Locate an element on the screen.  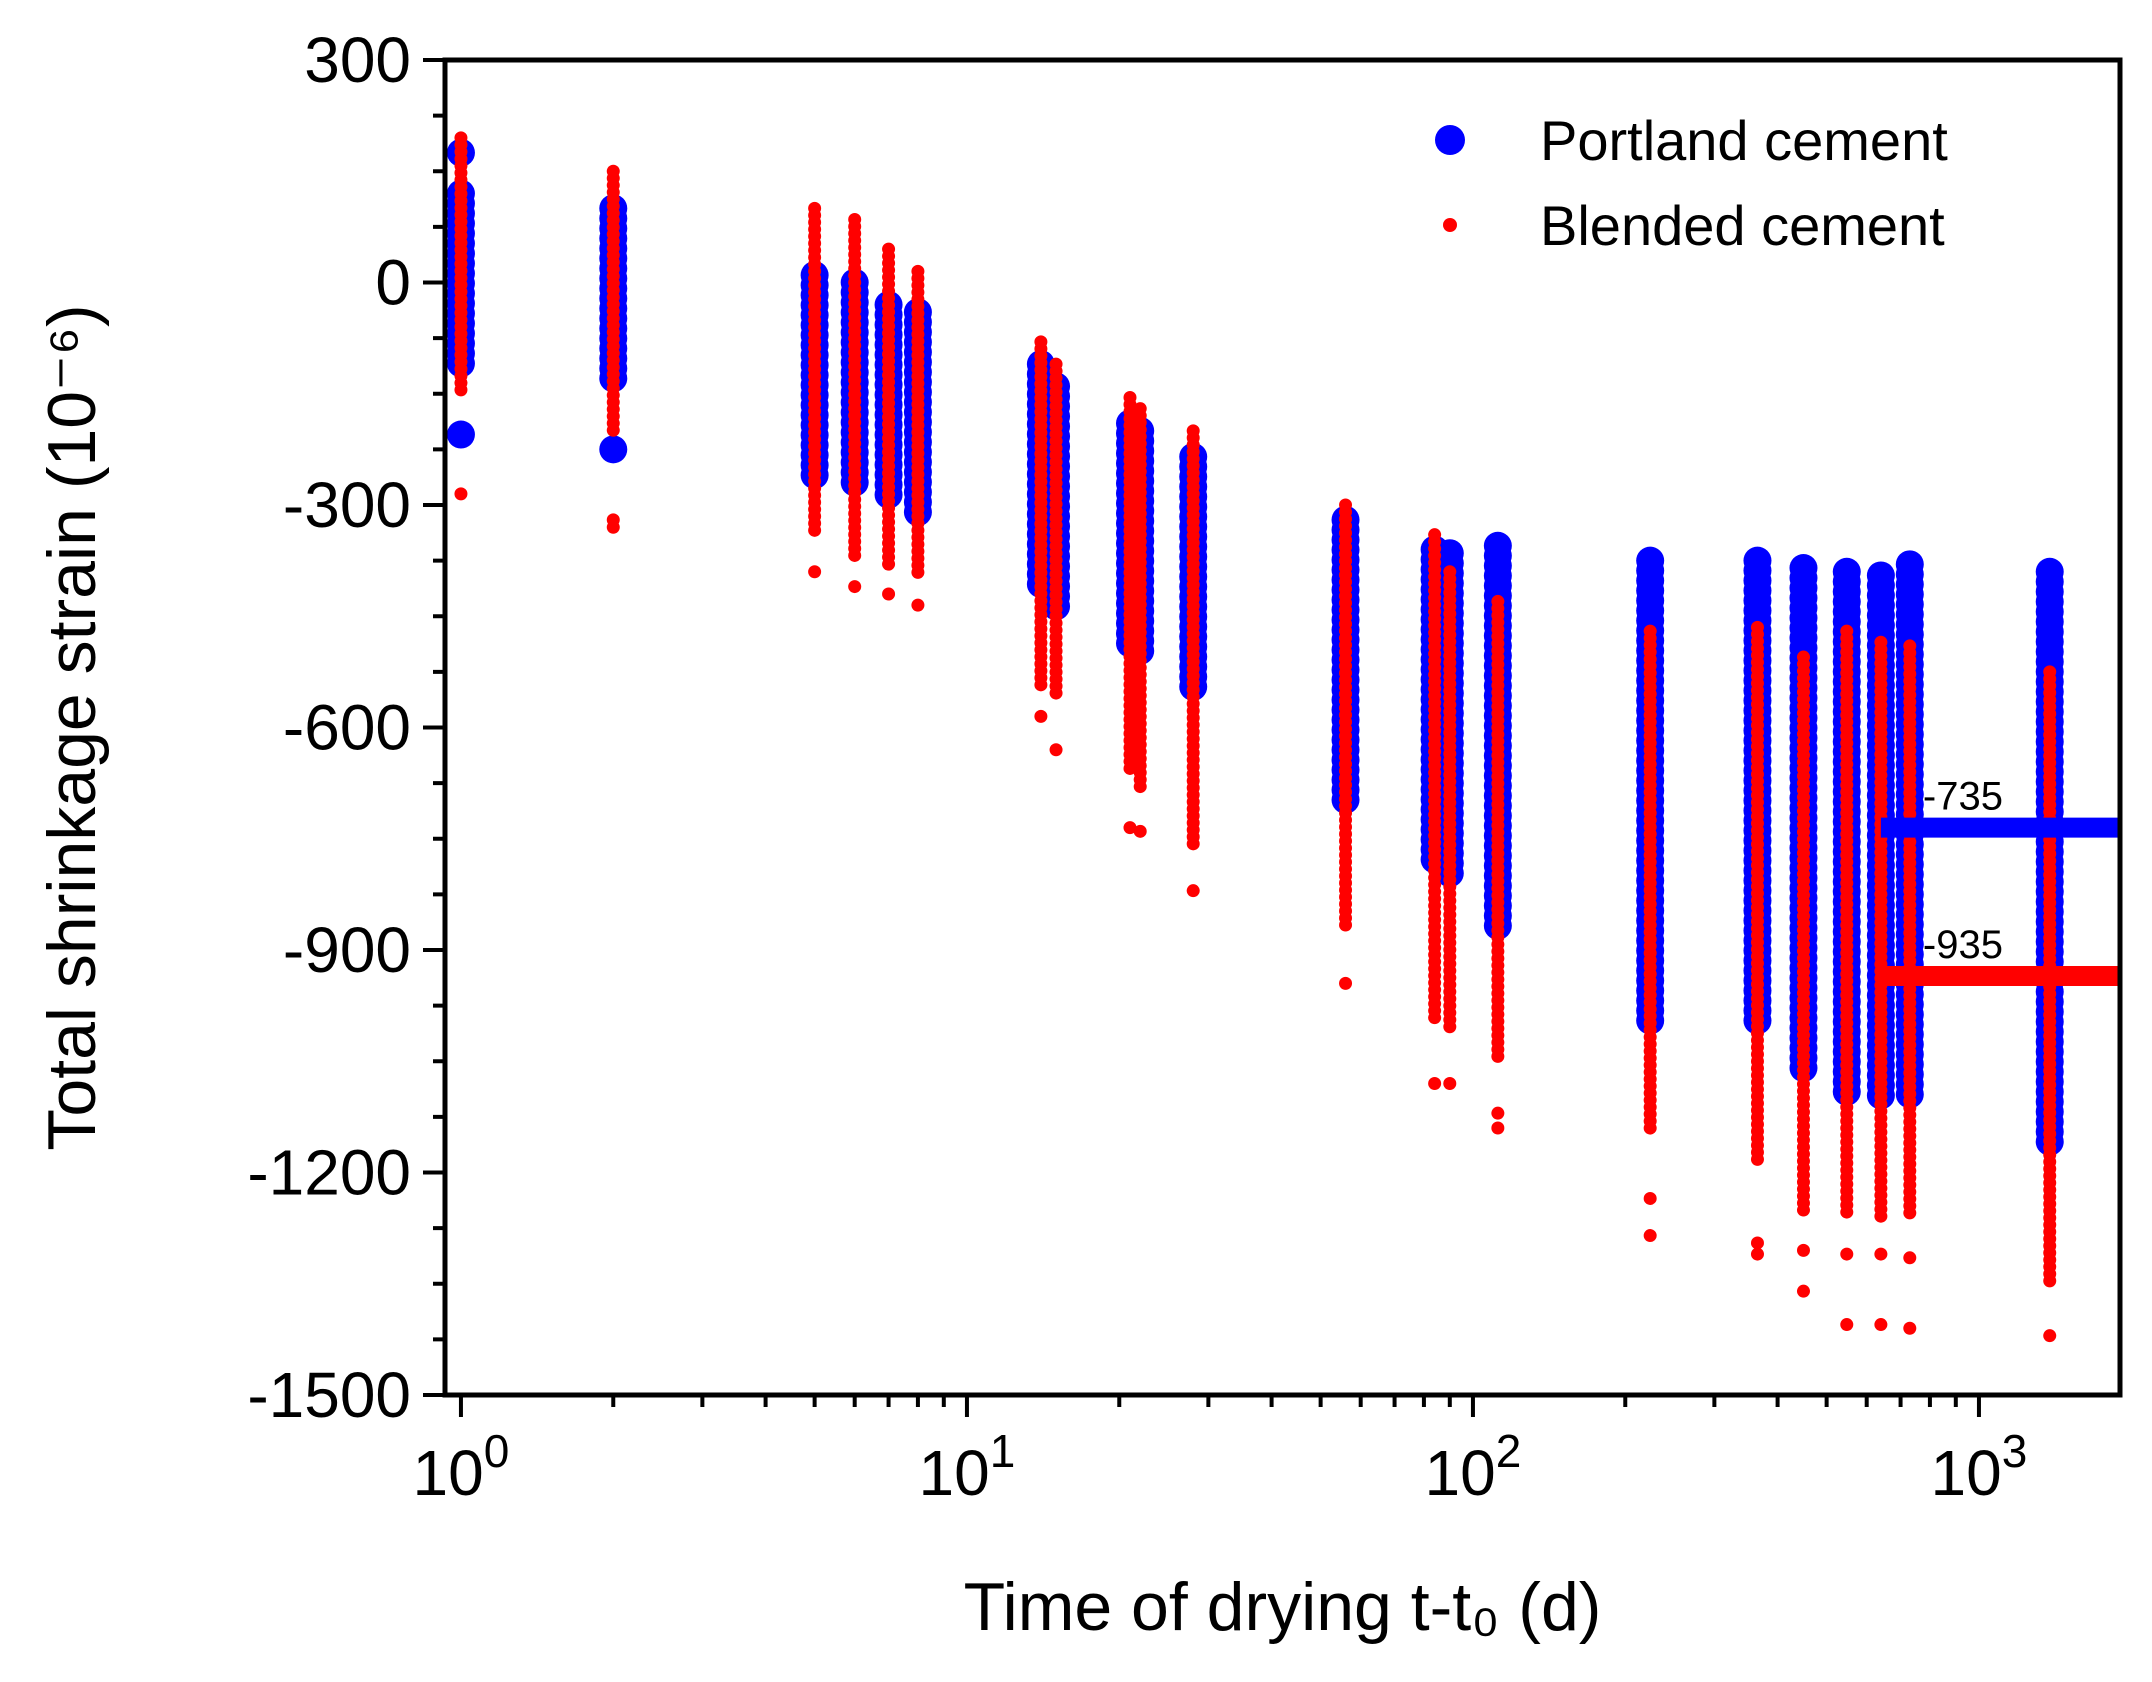
y-tick-label: -900 is located at coordinates (347, 950).